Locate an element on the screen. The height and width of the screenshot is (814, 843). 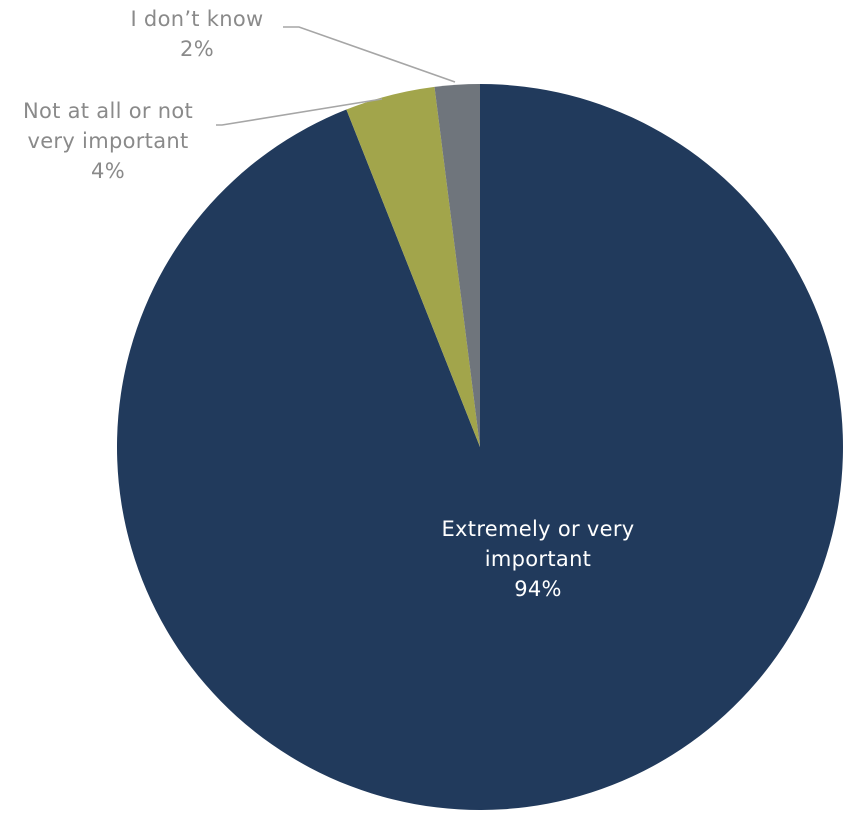
slice-category-label: I don’t know is located at coordinates (196, 19).